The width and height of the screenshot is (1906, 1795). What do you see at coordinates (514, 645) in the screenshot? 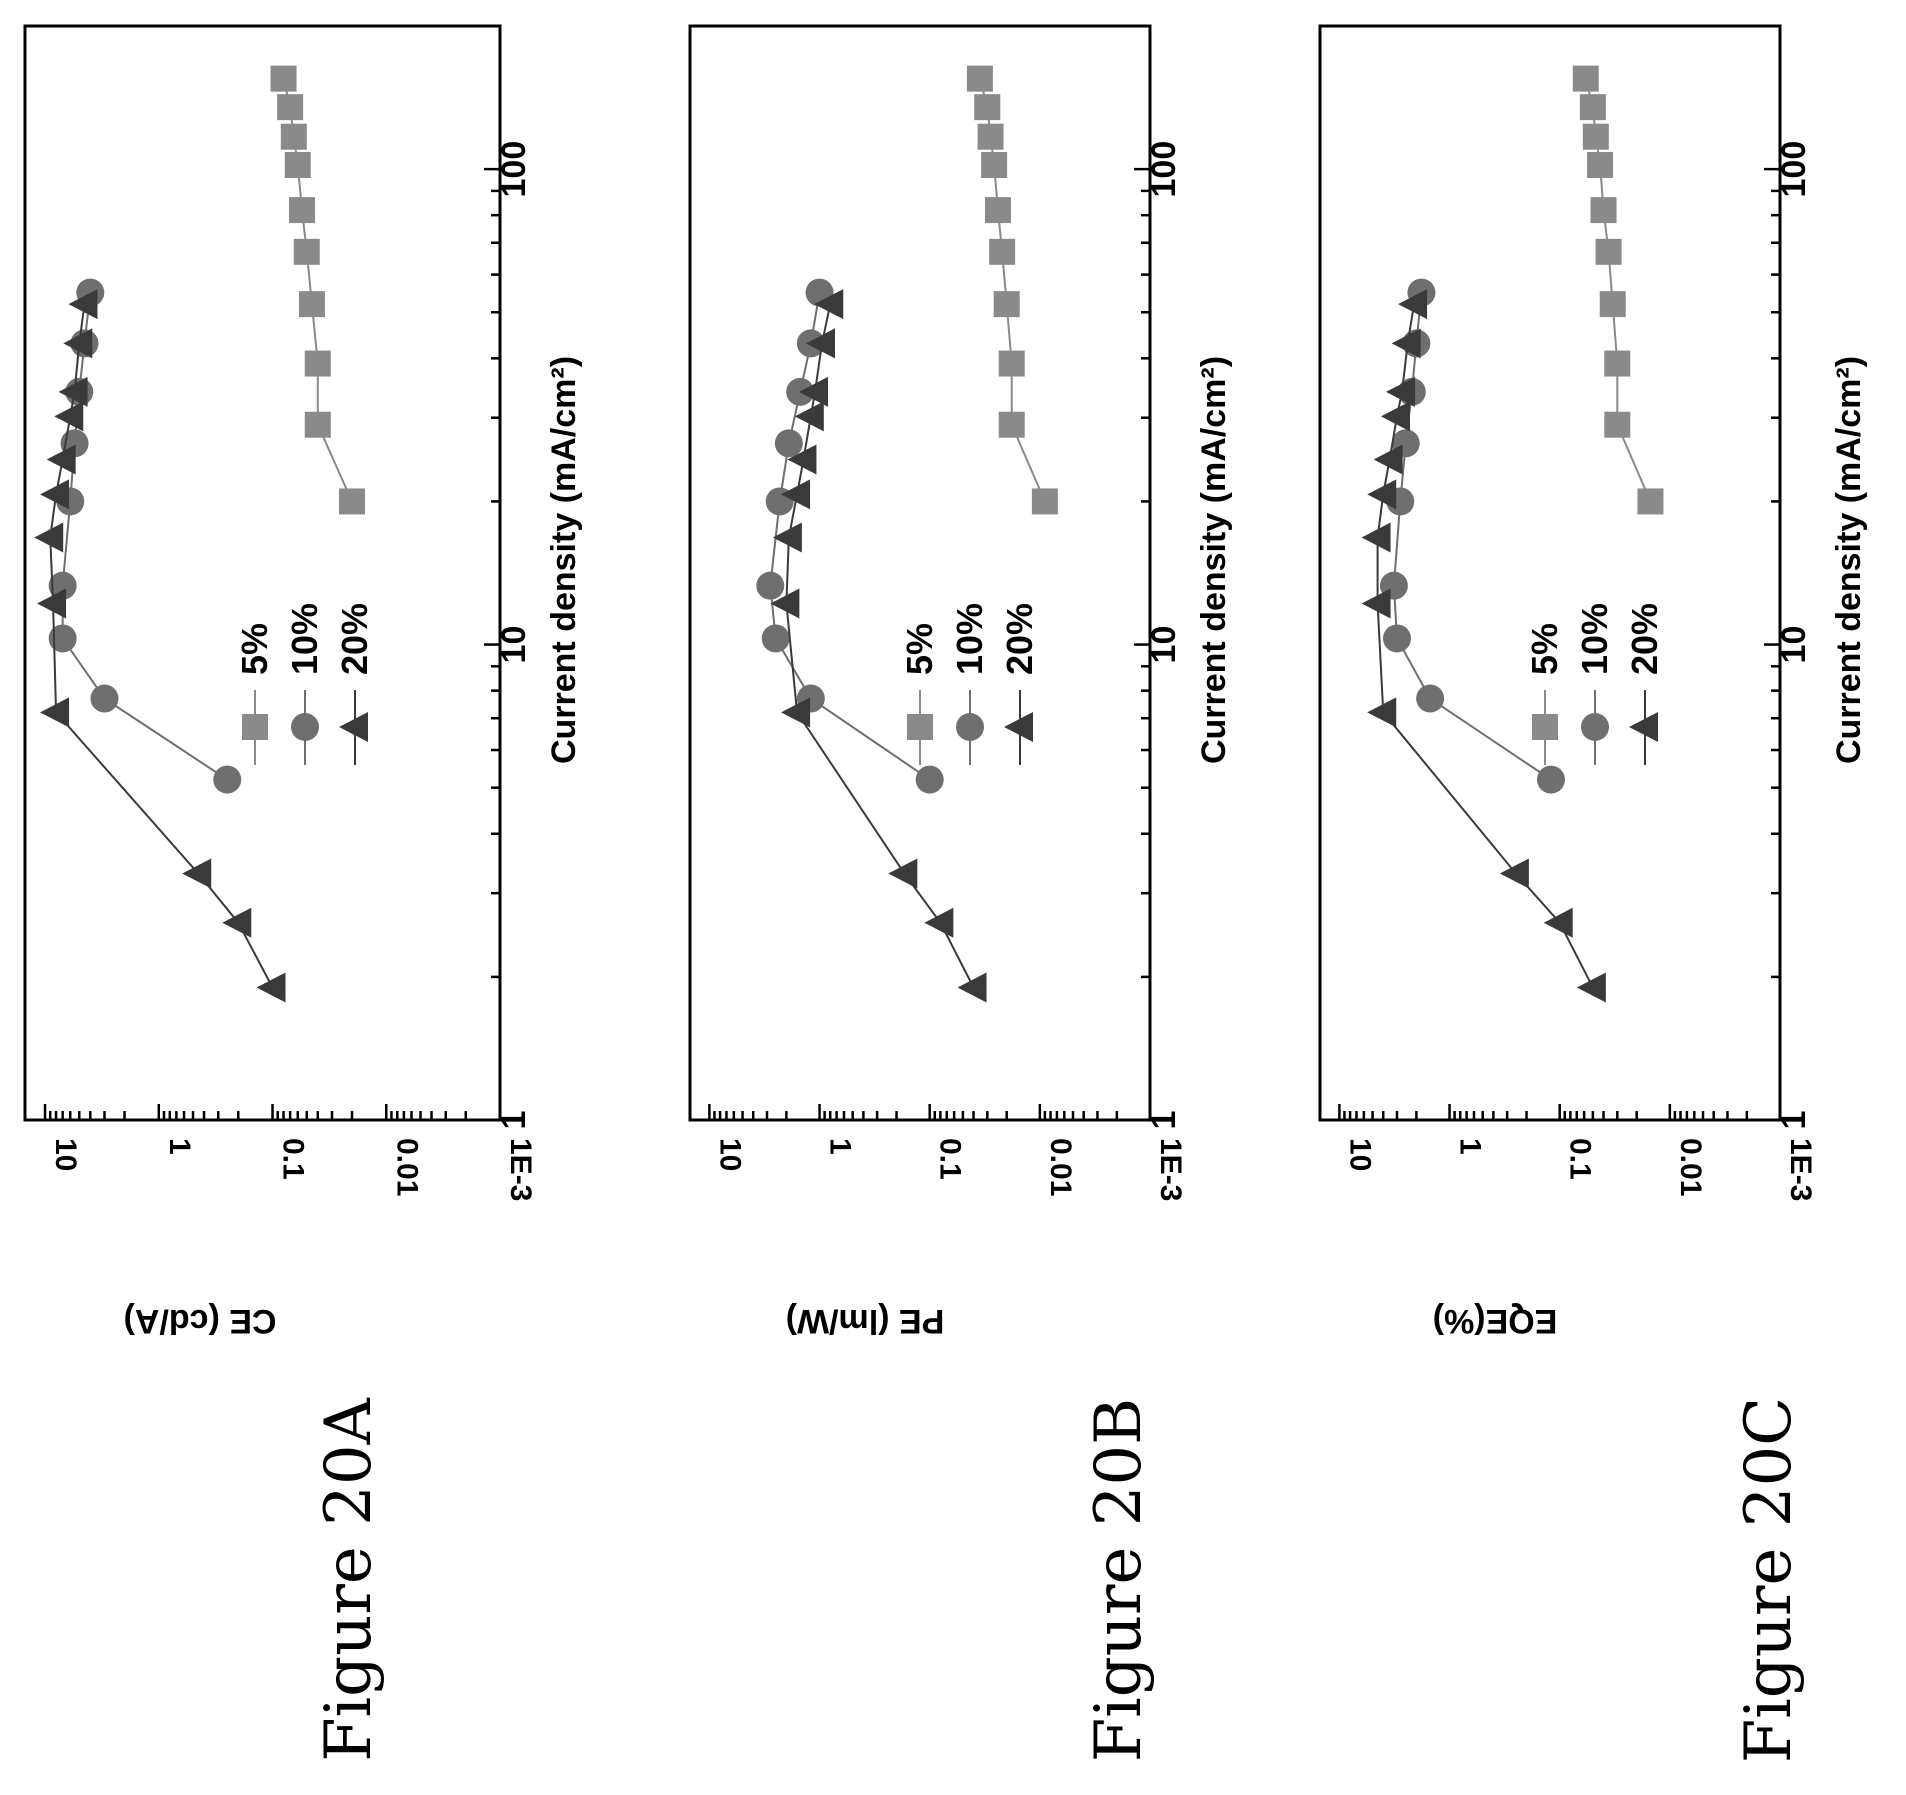
I see `xtick-label-20a: 10` at bounding box center [514, 645].